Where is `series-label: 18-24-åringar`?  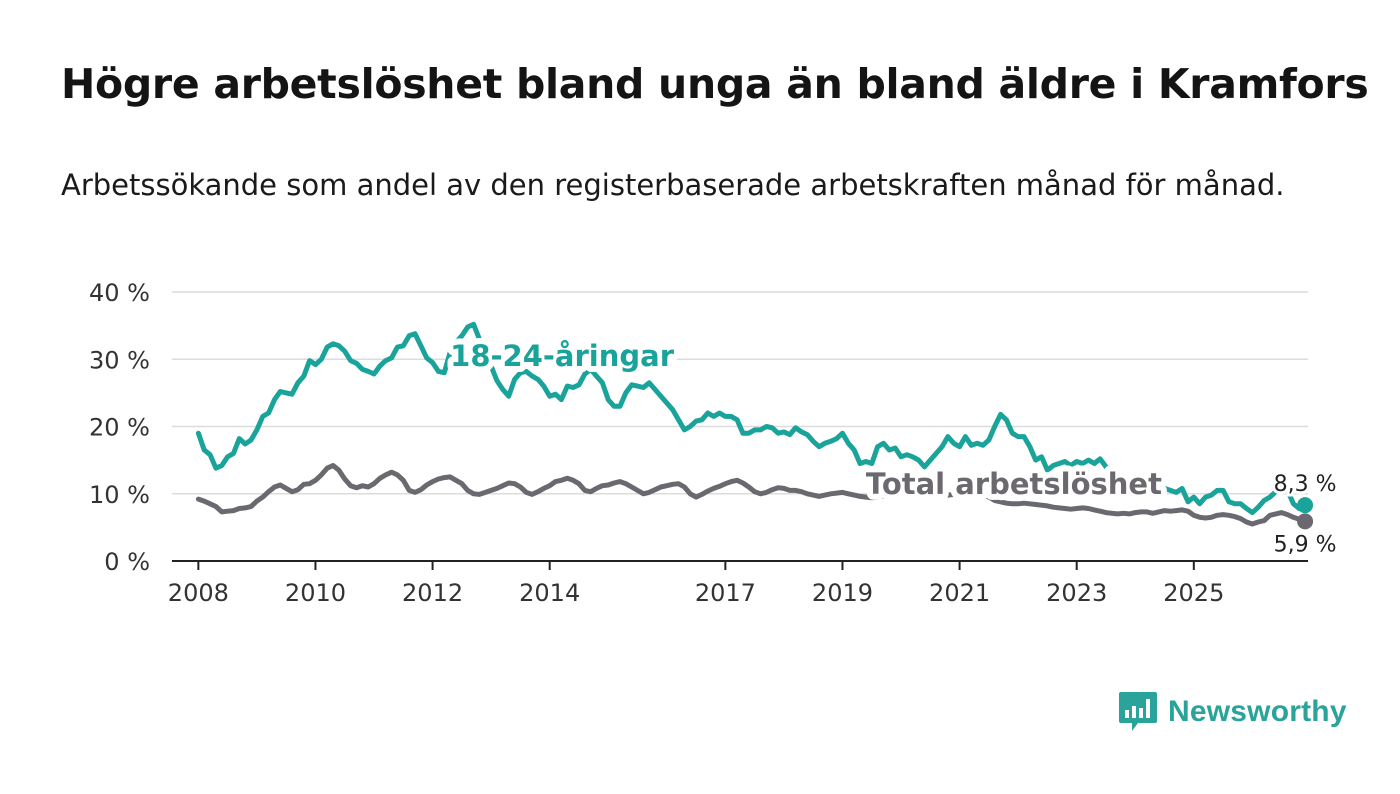
series-label: 18-24-åringar is located at coordinates (562, 356).